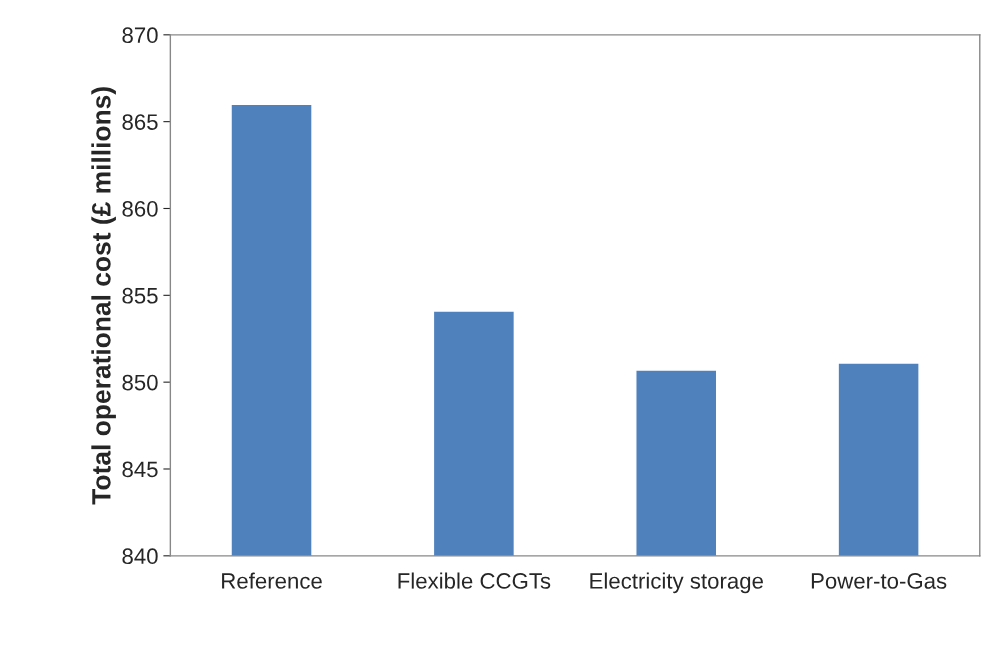 The image size is (1008, 657). I want to click on y-tick-label: 845, so click(140, 469).